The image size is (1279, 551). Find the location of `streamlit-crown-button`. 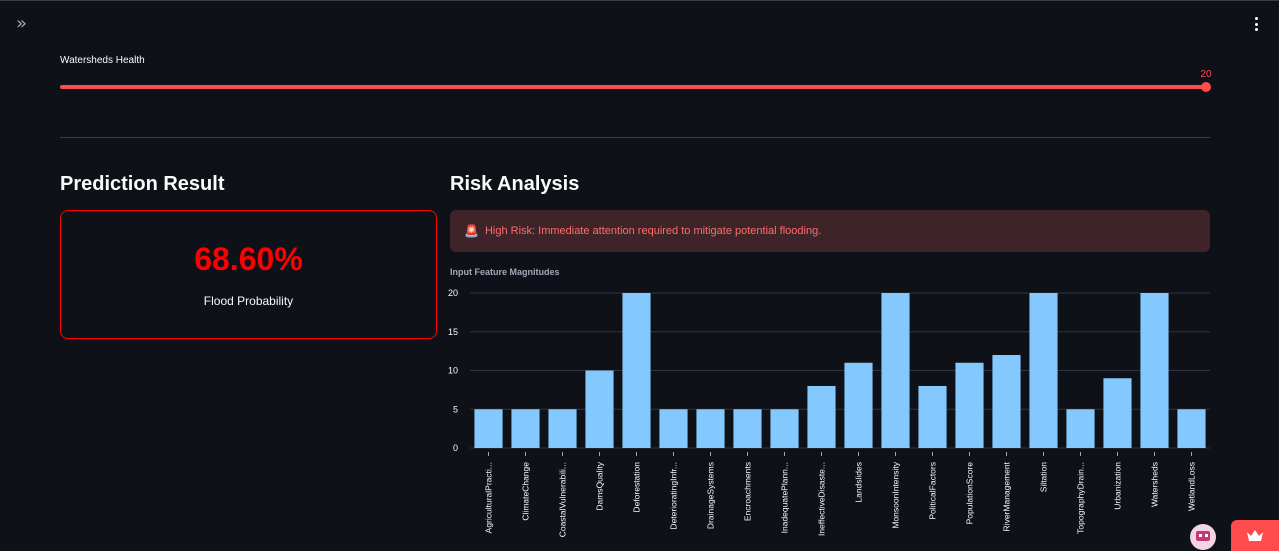

streamlit-crown-button is located at coordinates (1255, 535).